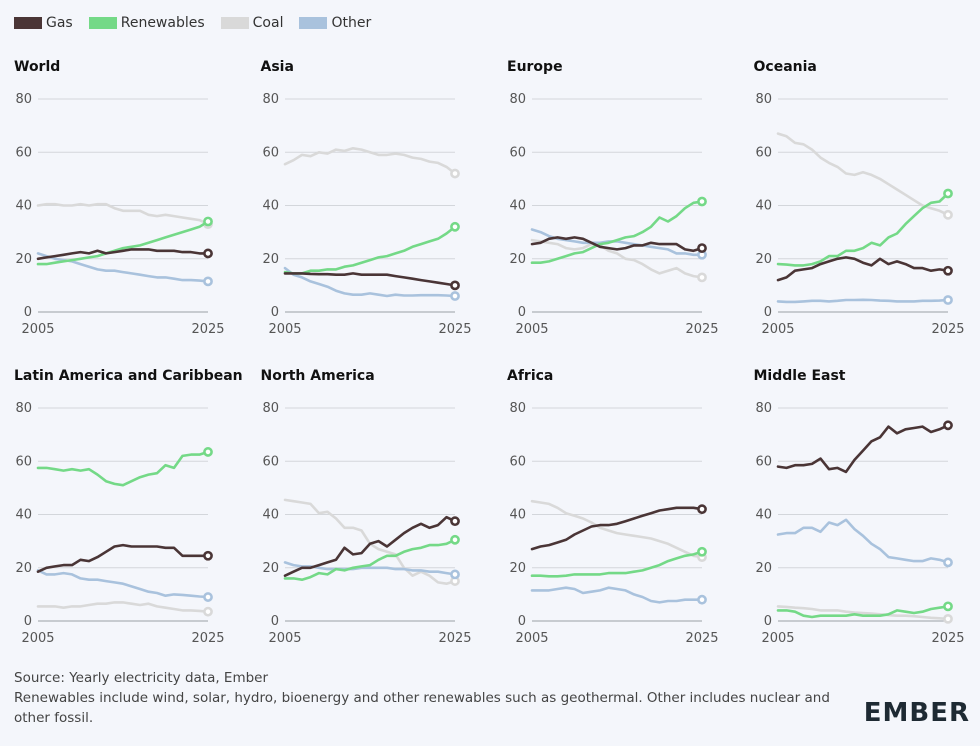 This screenshot has width=980, height=746. I want to click on panel-title-europe: Europe, so click(535, 67).